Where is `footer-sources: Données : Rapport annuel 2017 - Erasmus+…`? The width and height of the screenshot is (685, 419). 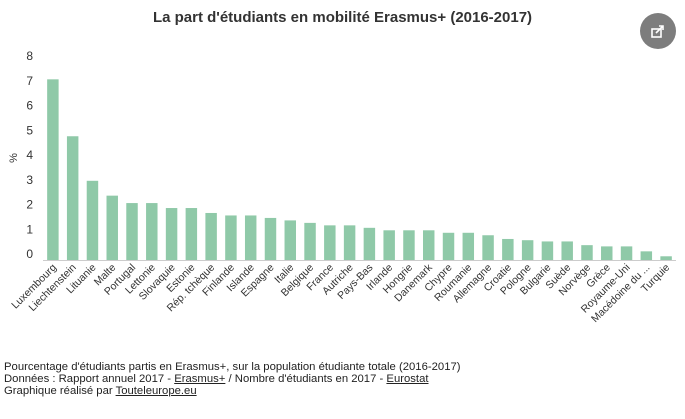
footer-sources: Données : Rapport annuel 2017 - Erasmus+… is located at coordinates (232, 379).